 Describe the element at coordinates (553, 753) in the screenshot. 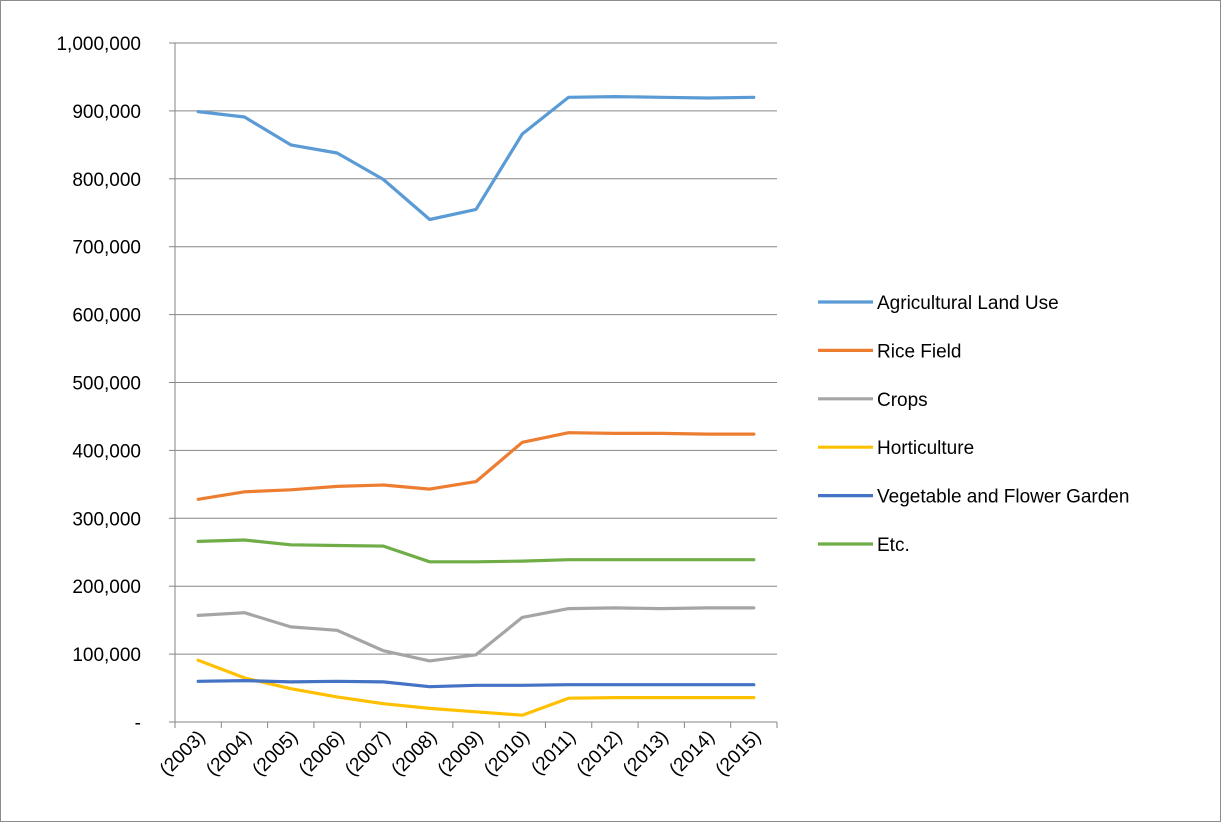

I see `x-tick-label: (2011)` at that location.